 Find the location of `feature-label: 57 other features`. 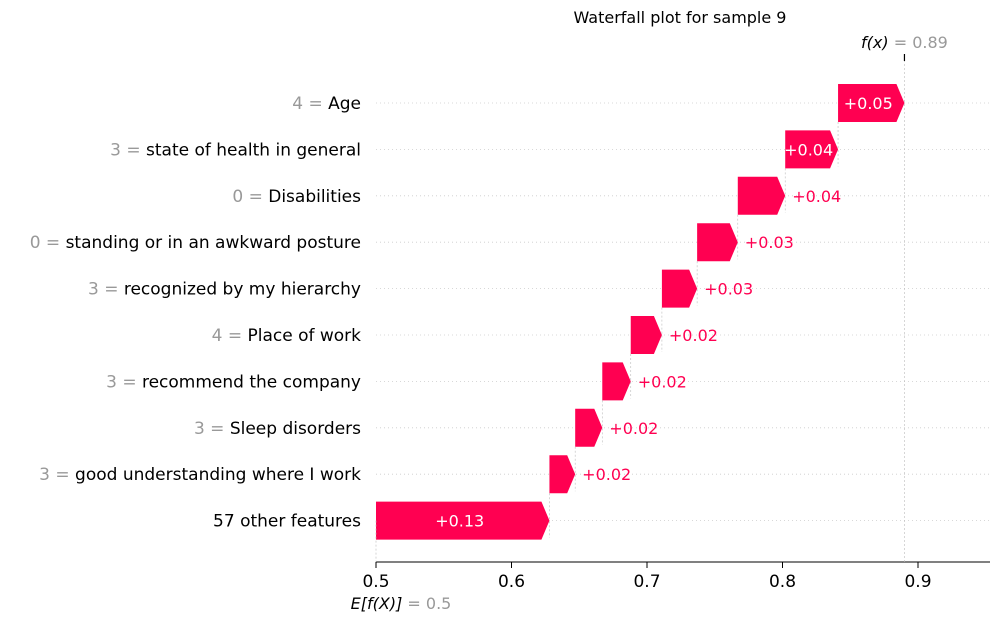

feature-label: 57 other features is located at coordinates (287, 522).